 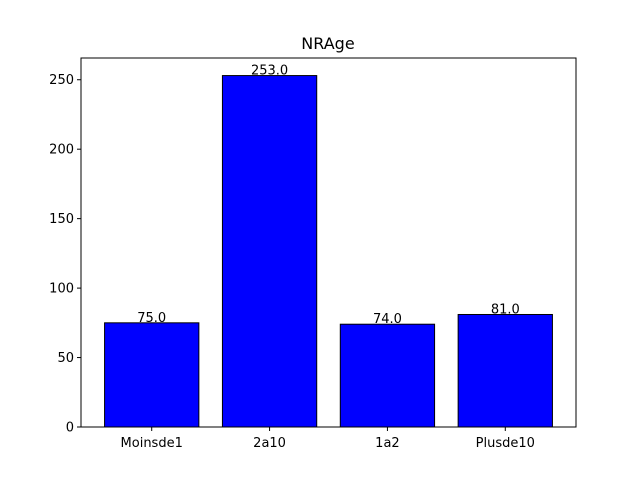 What do you see at coordinates (65, 358) in the screenshot?
I see `y-tick-label: 50` at bounding box center [65, 358].